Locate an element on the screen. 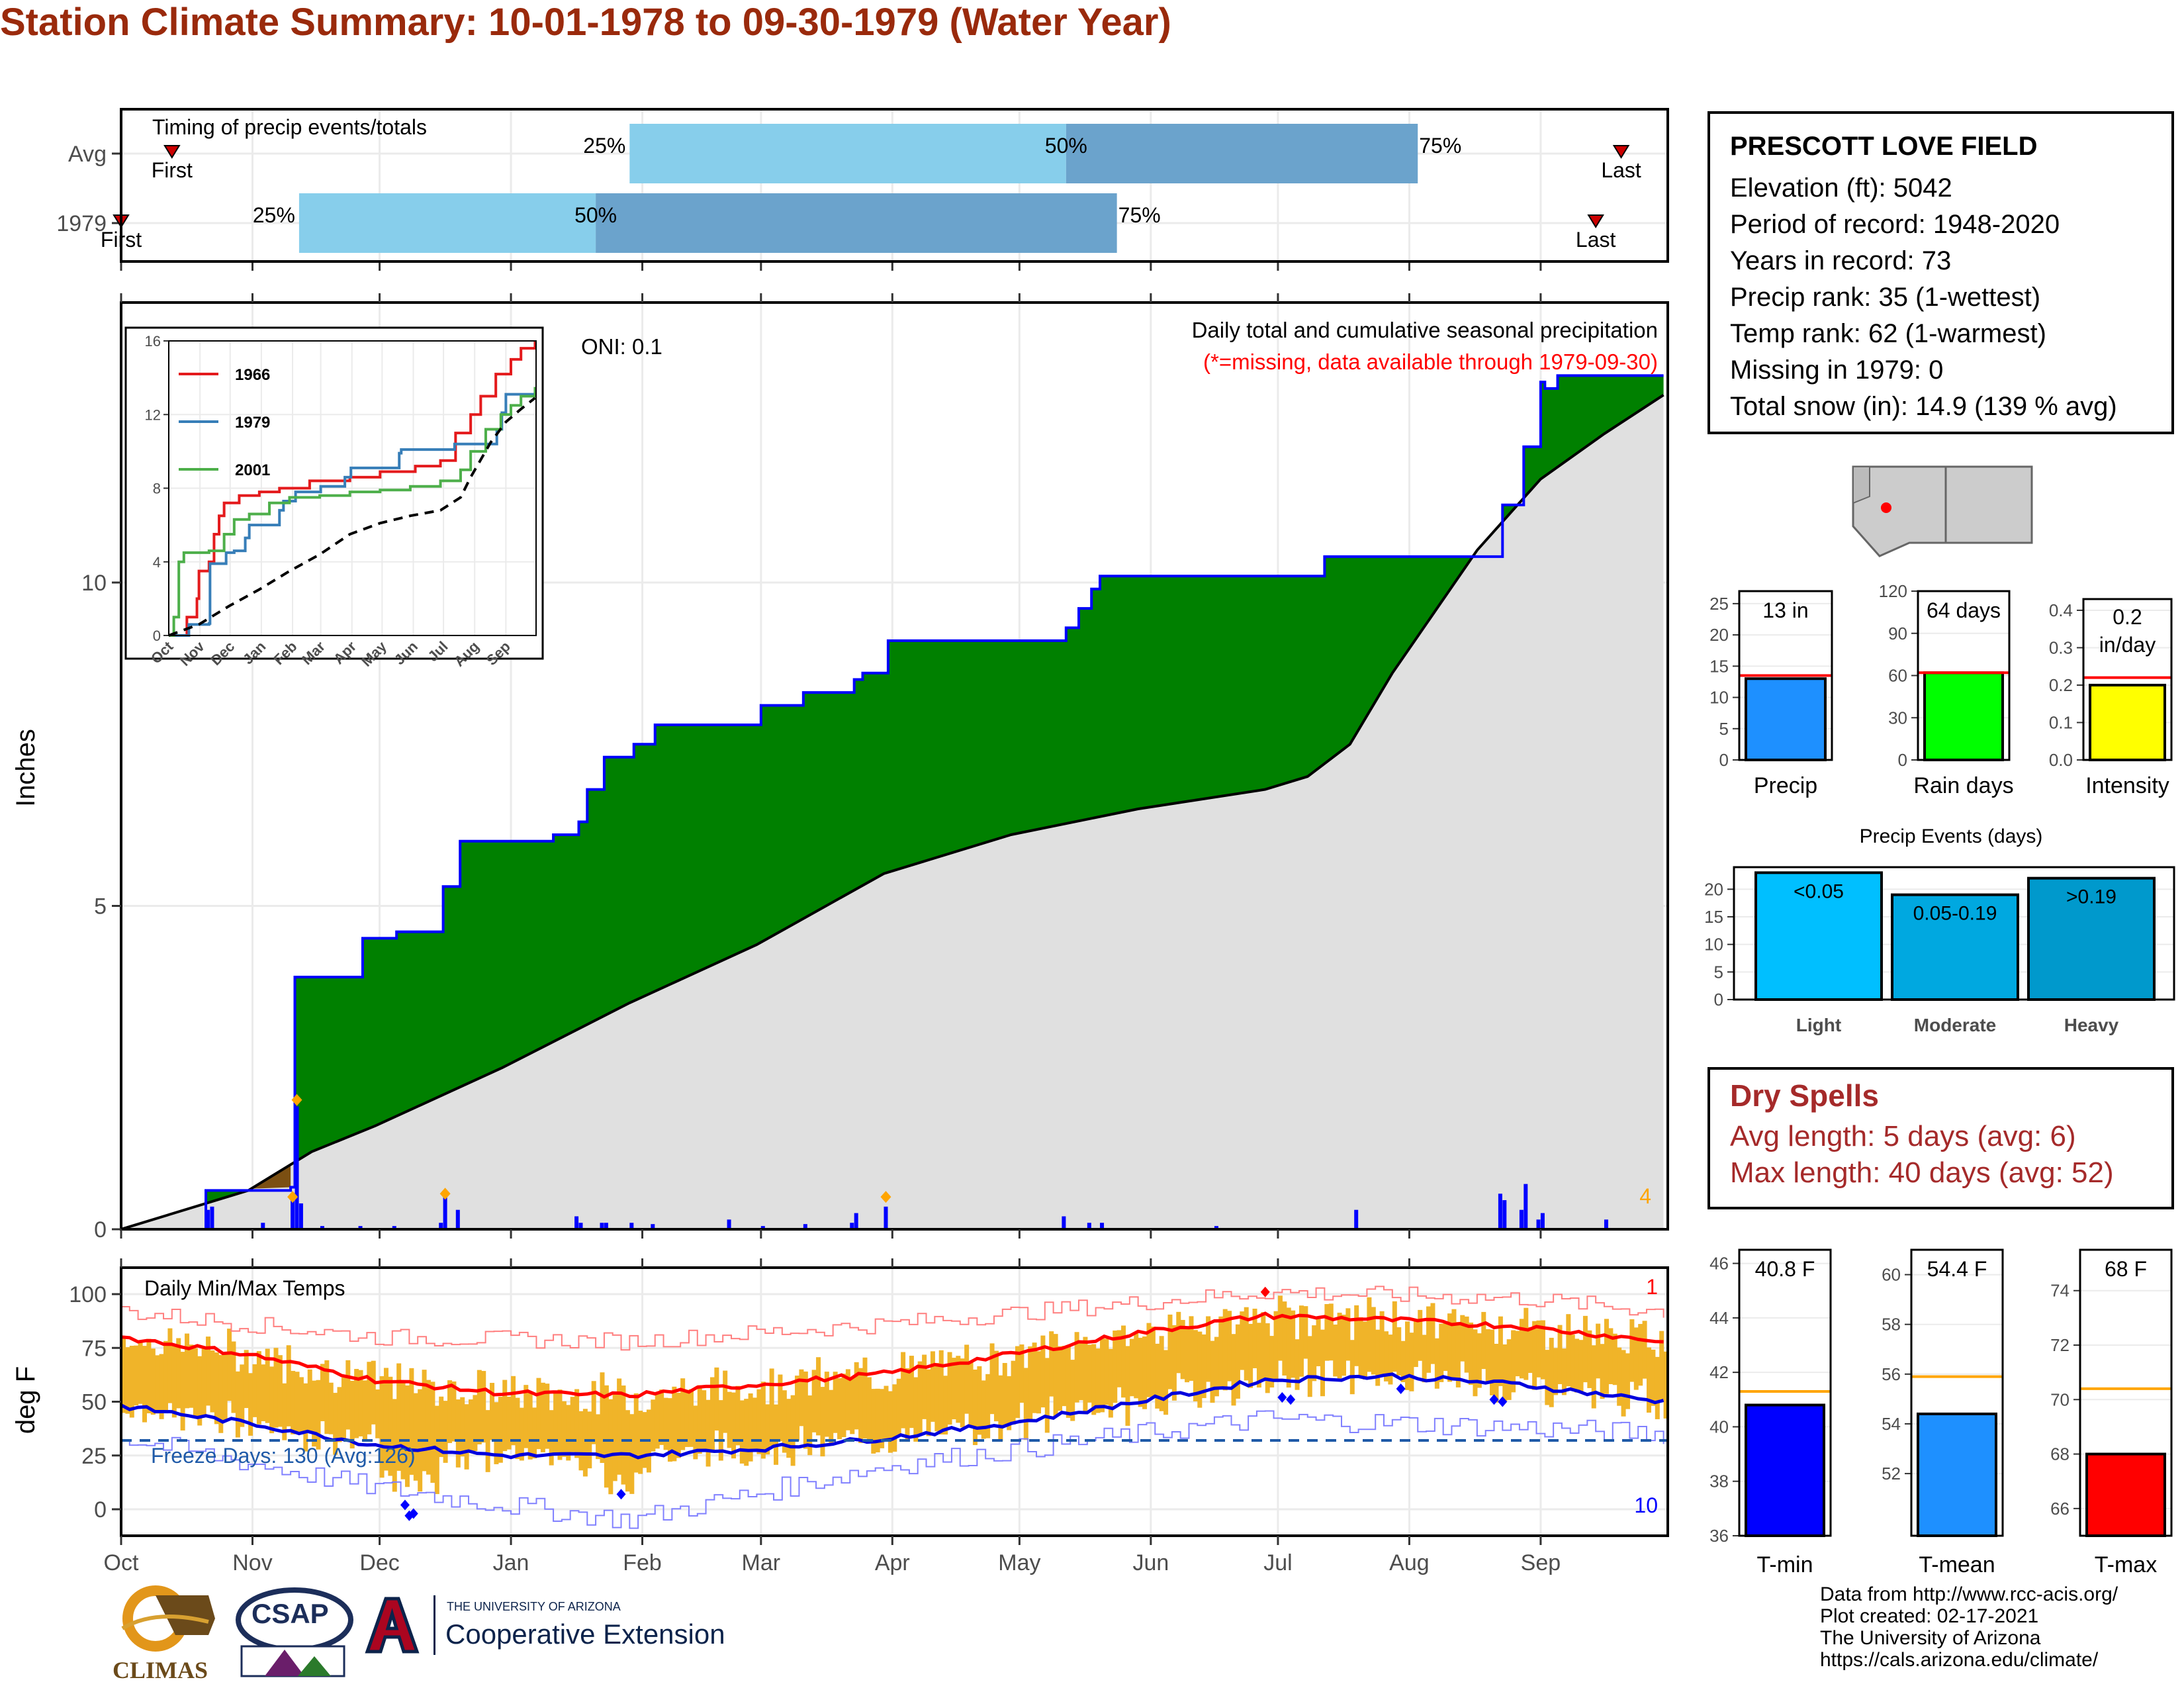 The height and width of the screenshot is (1688, 2184). inset-legend-label: 1966 is located at coordinates (252, 375).